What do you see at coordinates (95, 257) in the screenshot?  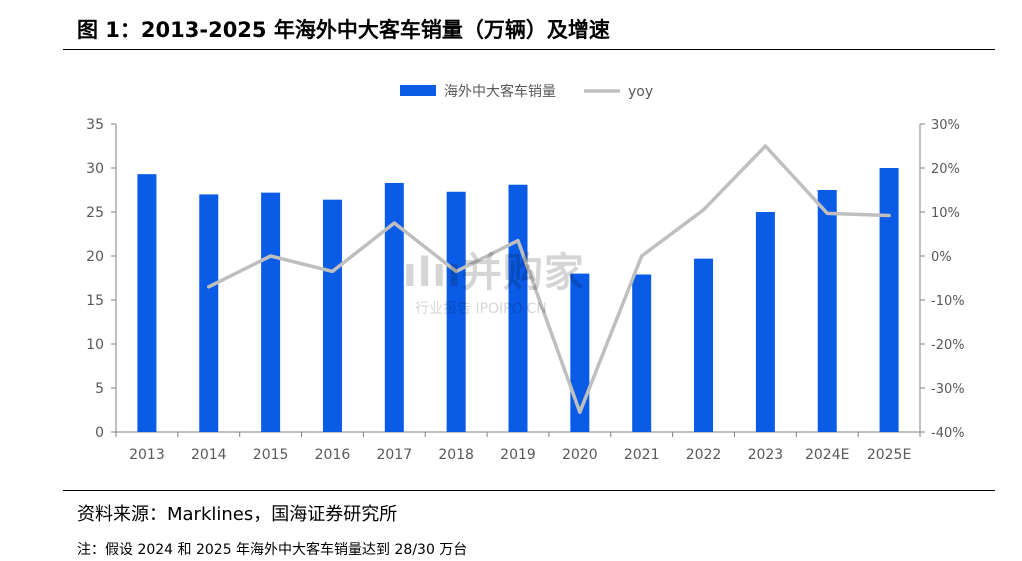 I see `y-left-tick-label: 20` at bounding box center [95, 257].